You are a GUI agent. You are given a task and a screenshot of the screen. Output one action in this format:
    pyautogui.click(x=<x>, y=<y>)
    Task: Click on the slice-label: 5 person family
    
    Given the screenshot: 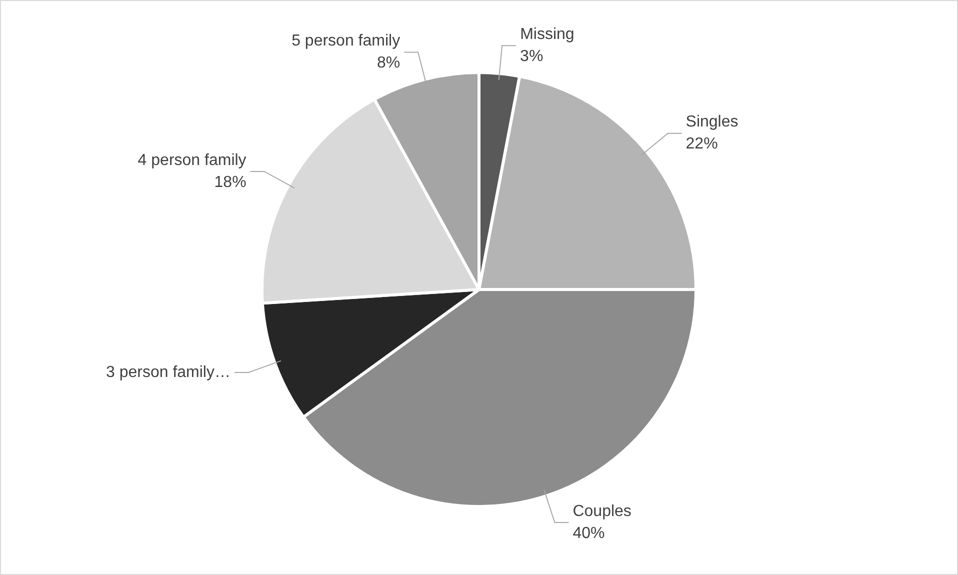 What is the action you would take?
    pyautogui.click(x=346, y=41)
    